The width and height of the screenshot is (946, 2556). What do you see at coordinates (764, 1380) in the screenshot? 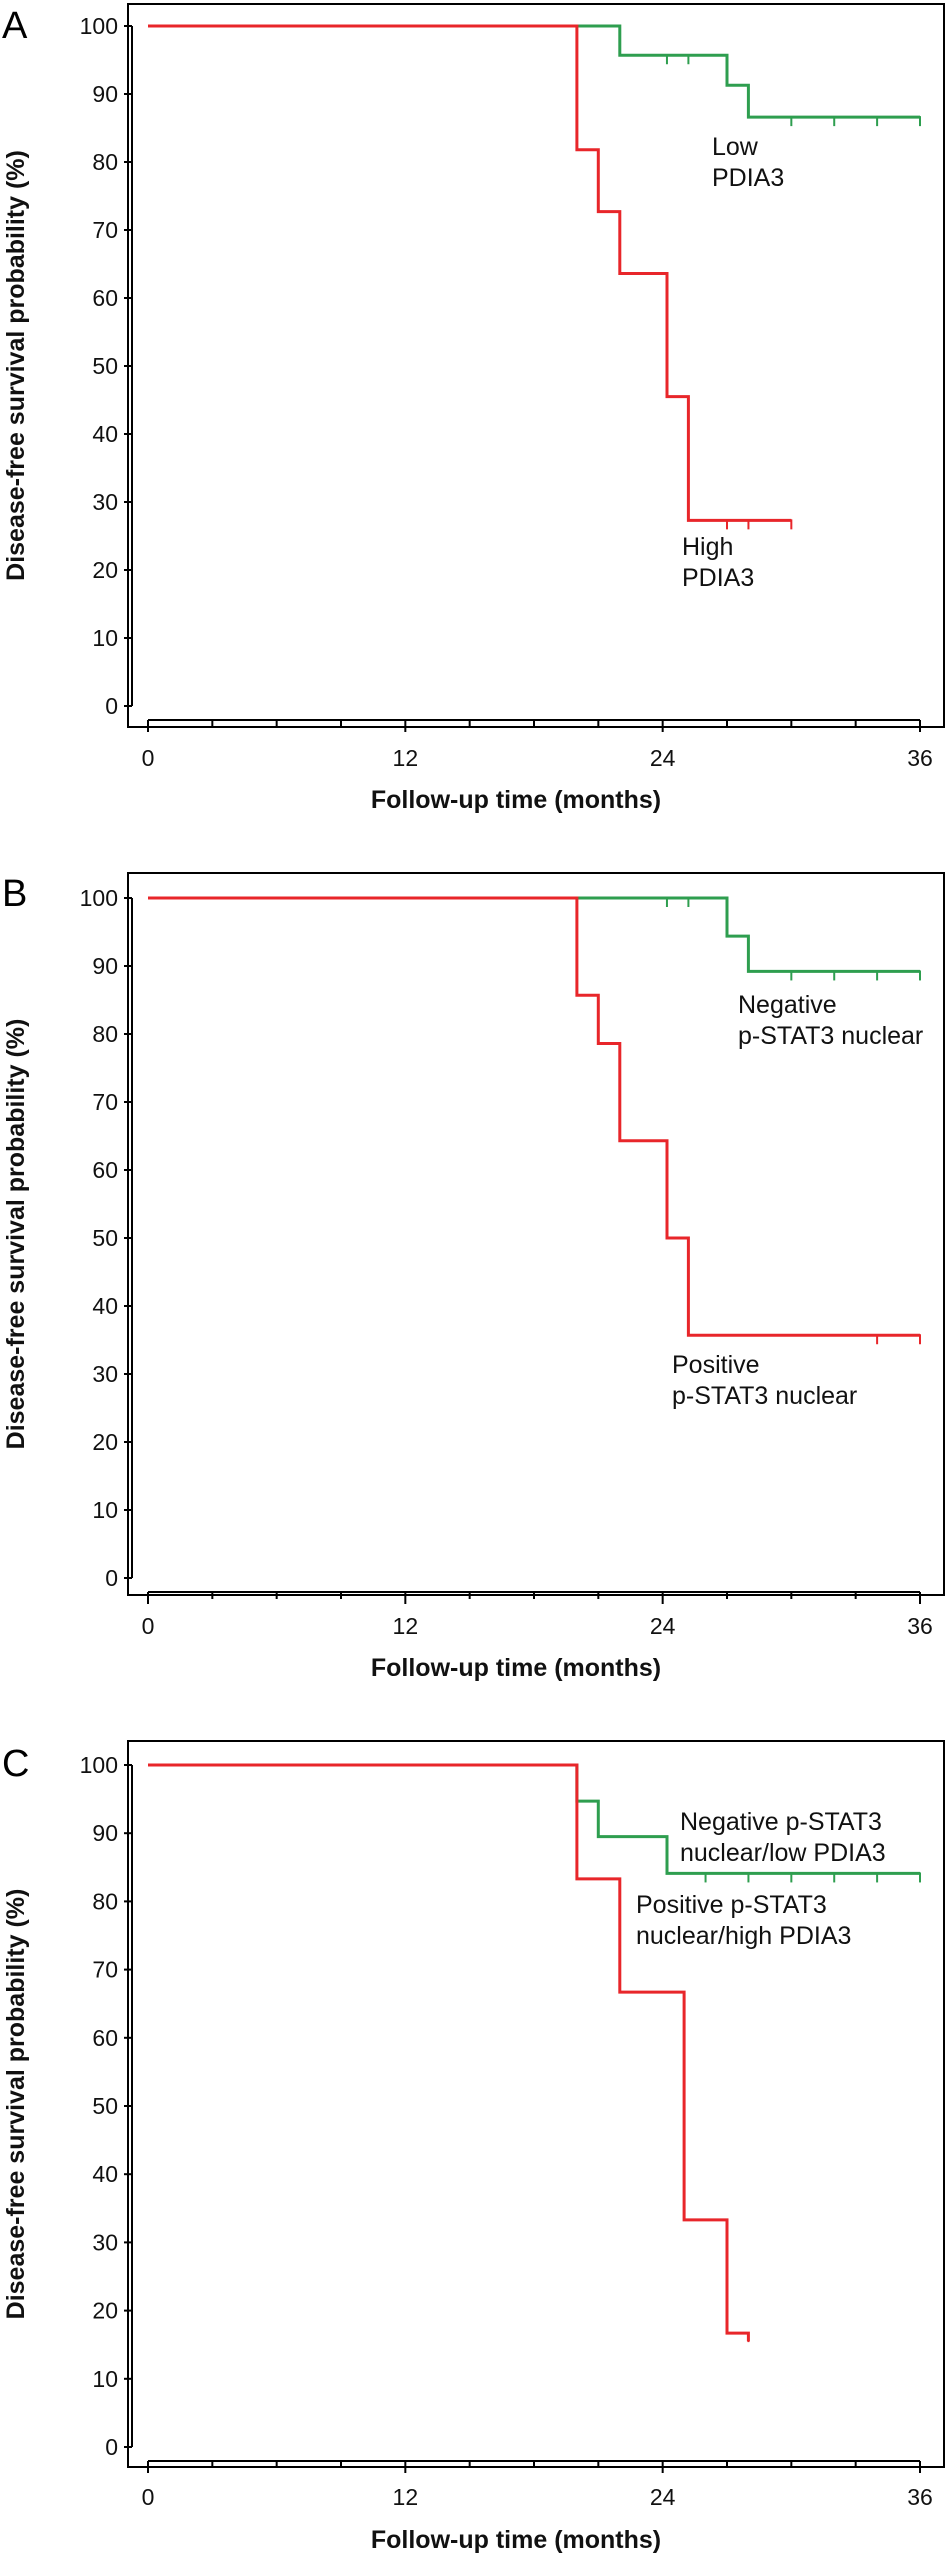
I see `series-label: Positive p-STAT3 nuclear` at bounding box center [764, 1380].